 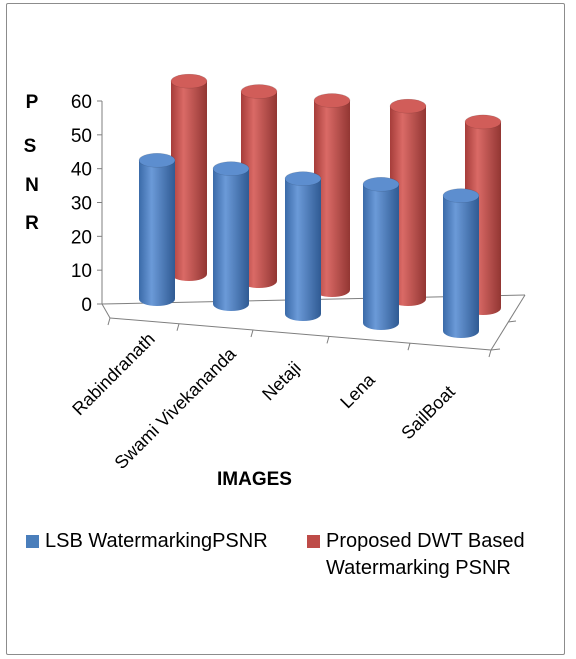 I want to click on bar-blue-1-top, so click(x=231, y=168).